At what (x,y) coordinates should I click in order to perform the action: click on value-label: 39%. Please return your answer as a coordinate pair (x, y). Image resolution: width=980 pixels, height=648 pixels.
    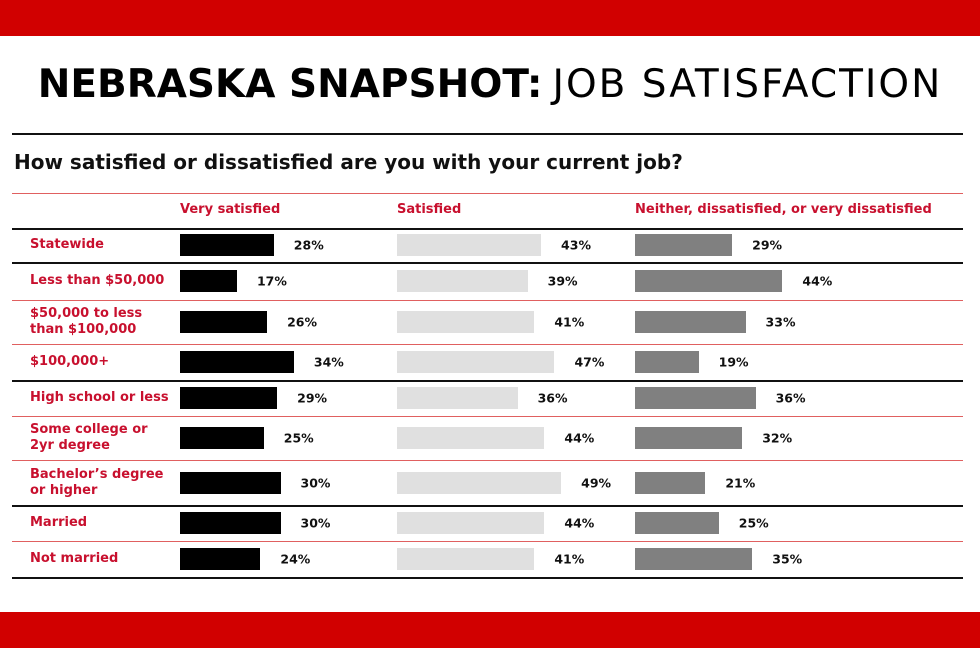
    Looking at the image, I should click on (562, 281).